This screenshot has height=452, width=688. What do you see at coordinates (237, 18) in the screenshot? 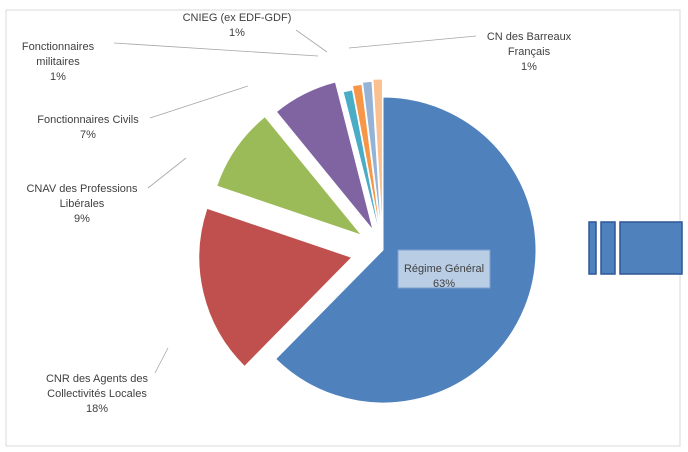
I see `slice-name-label: CNIEG (ex EDF-GDF)` at bounding box center [237, 18].